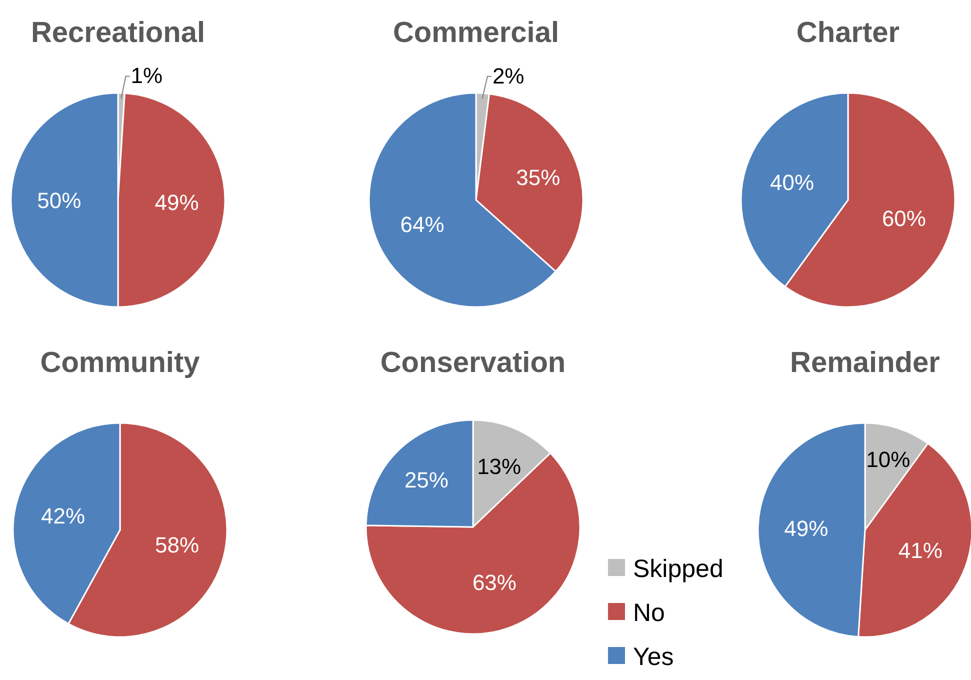 The image size is (971, 680). Describe the element at coordinates (494, 582) in the screenshot. I see `data-label: 63%` at that location.